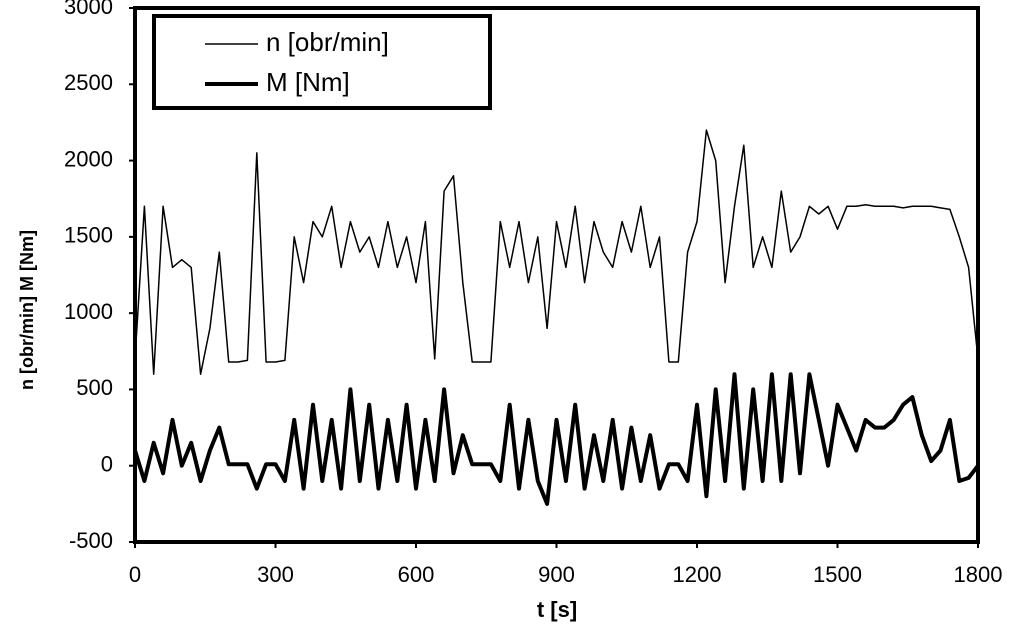 The width and height of the screenshot is (1012, 632). I want to click on y-tick-label: 0, so click(107, 464).